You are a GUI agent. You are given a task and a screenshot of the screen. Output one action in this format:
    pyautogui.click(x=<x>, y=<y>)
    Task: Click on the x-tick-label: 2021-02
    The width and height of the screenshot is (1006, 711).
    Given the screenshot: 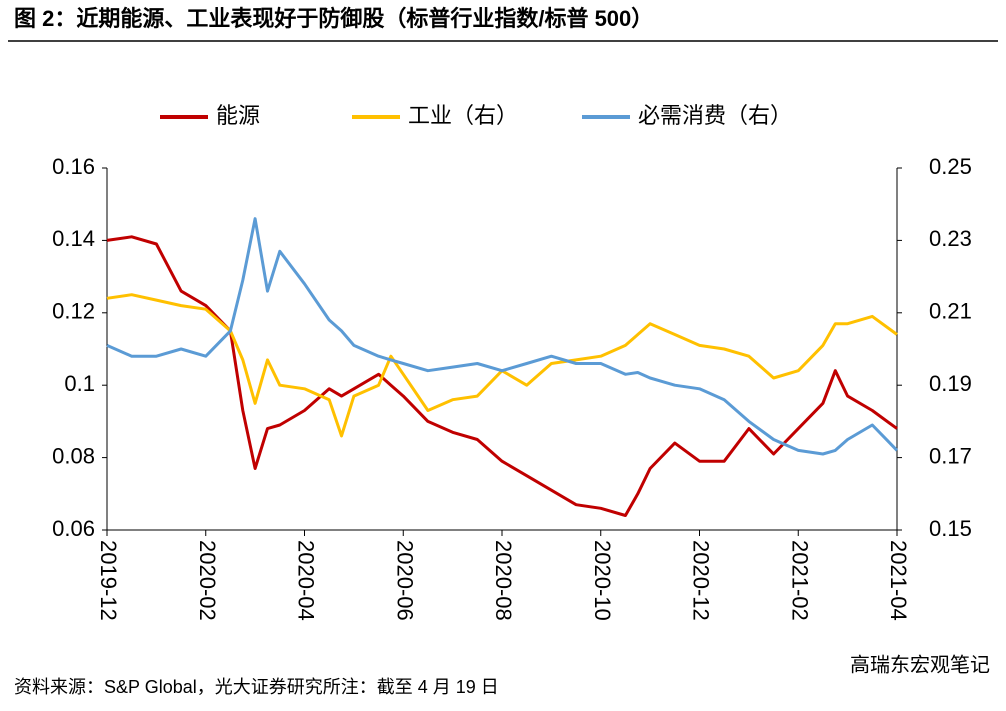 What is the action you would take?
    pyautogui.click(x=799, y=580)
    